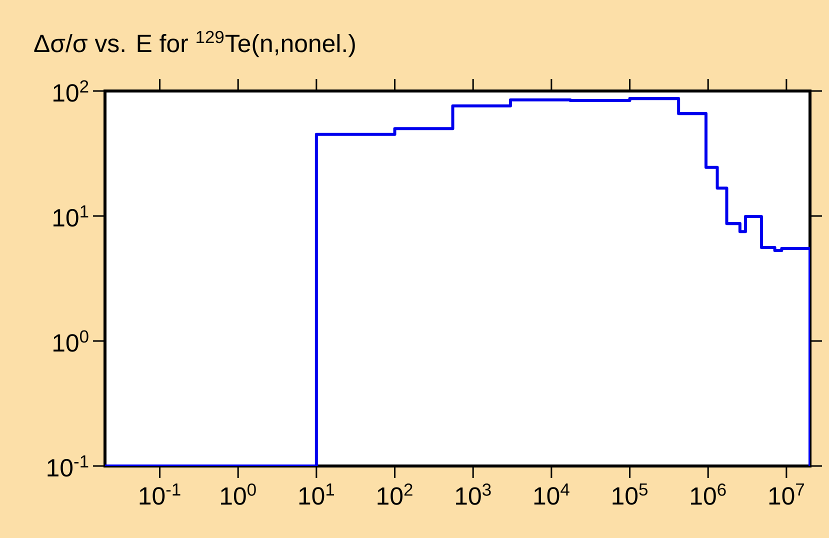 The height and width of the screenshot is (538, 829). I want to click on y-tick-label: 10$^{0}$, so click(71, 341).